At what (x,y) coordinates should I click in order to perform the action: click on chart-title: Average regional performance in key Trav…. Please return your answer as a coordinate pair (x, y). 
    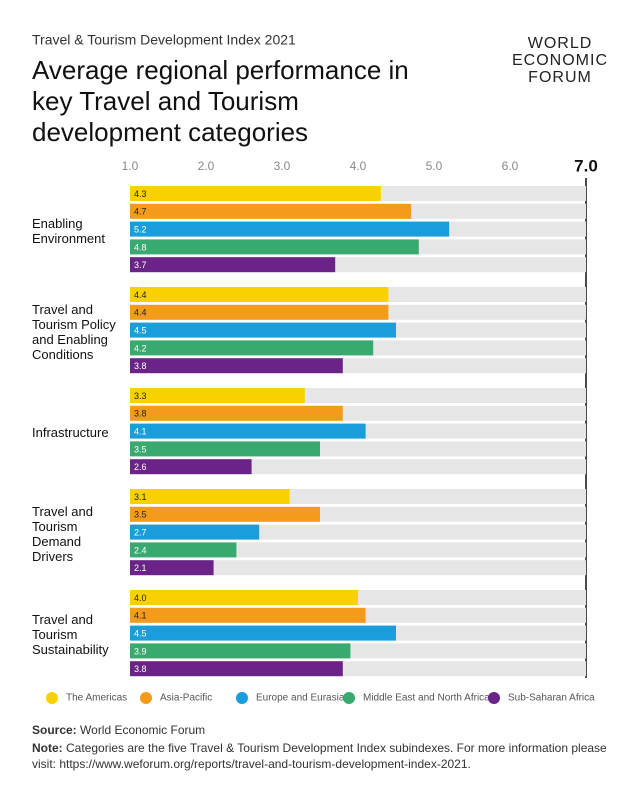
    Looking at the image, I should click on (220, 101).